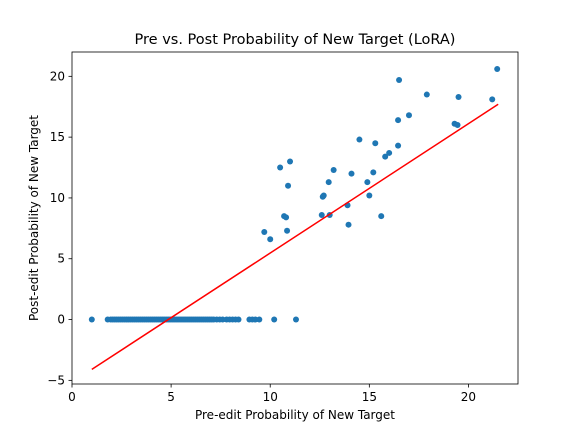  Describe the element at coordinates (171, 397) in the screenshot. I see `x-tick-label: 5` at that location.